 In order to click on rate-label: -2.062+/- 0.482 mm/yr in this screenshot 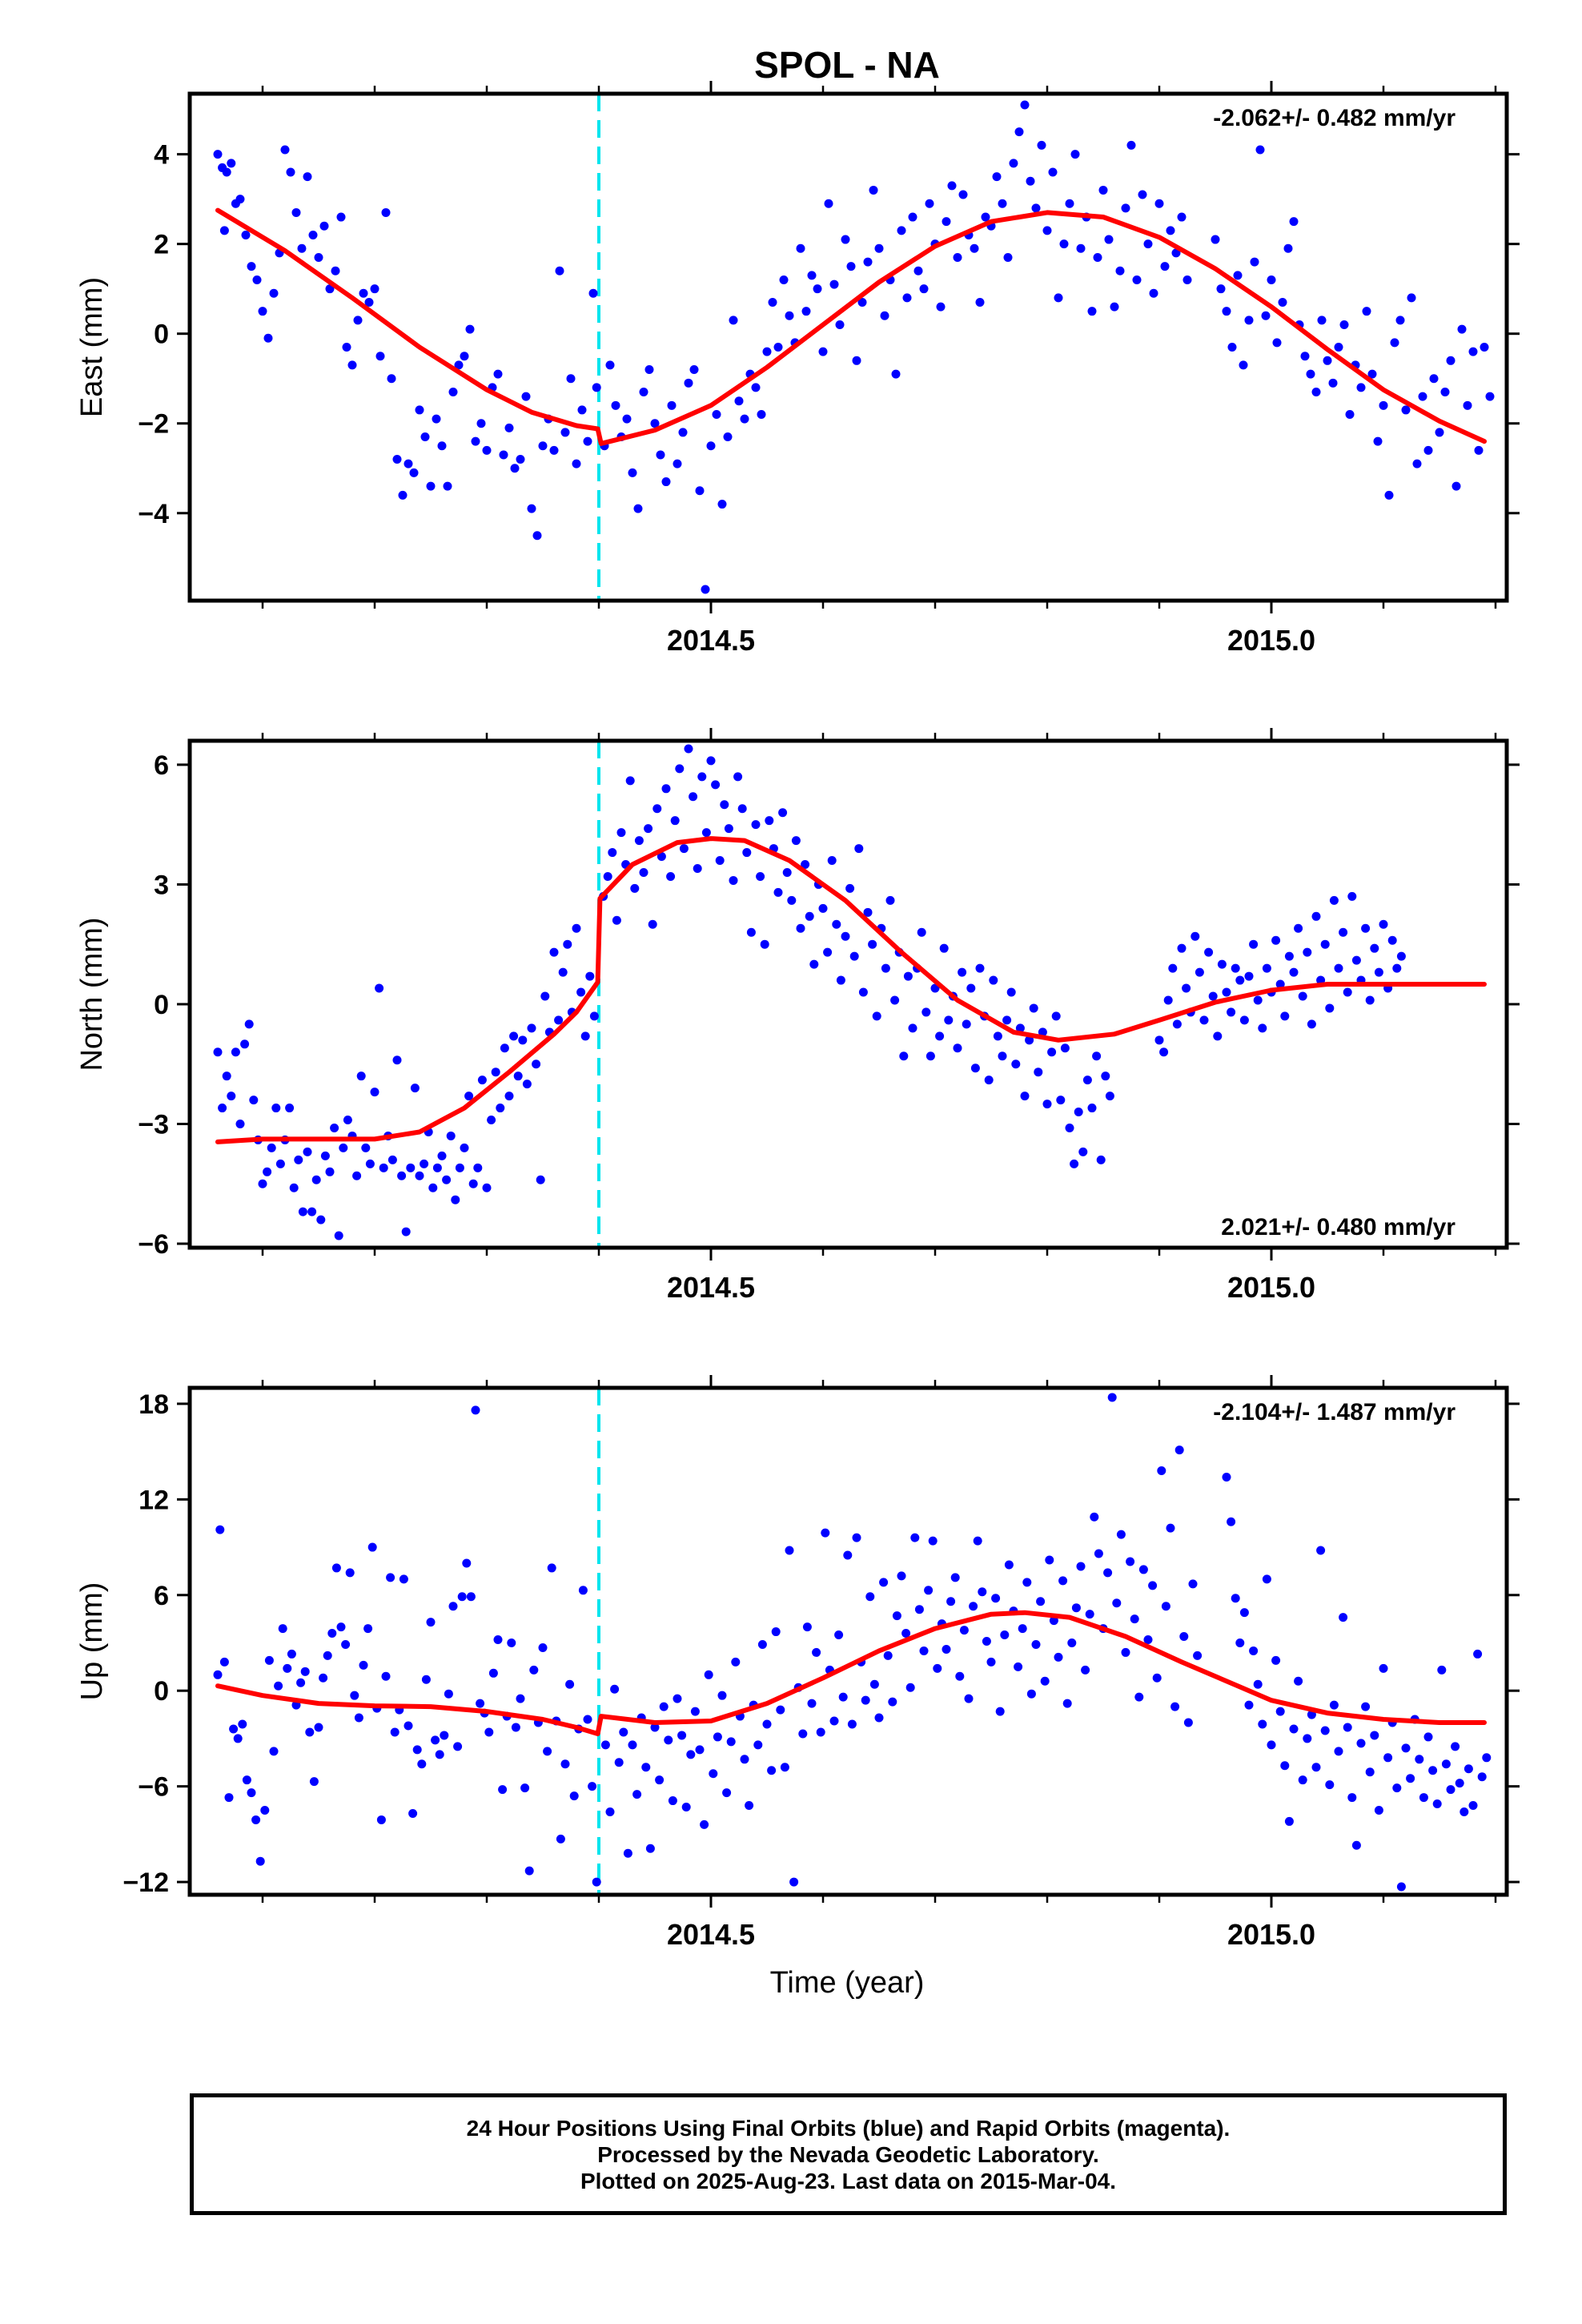, I will do `click(1334, 118)`.